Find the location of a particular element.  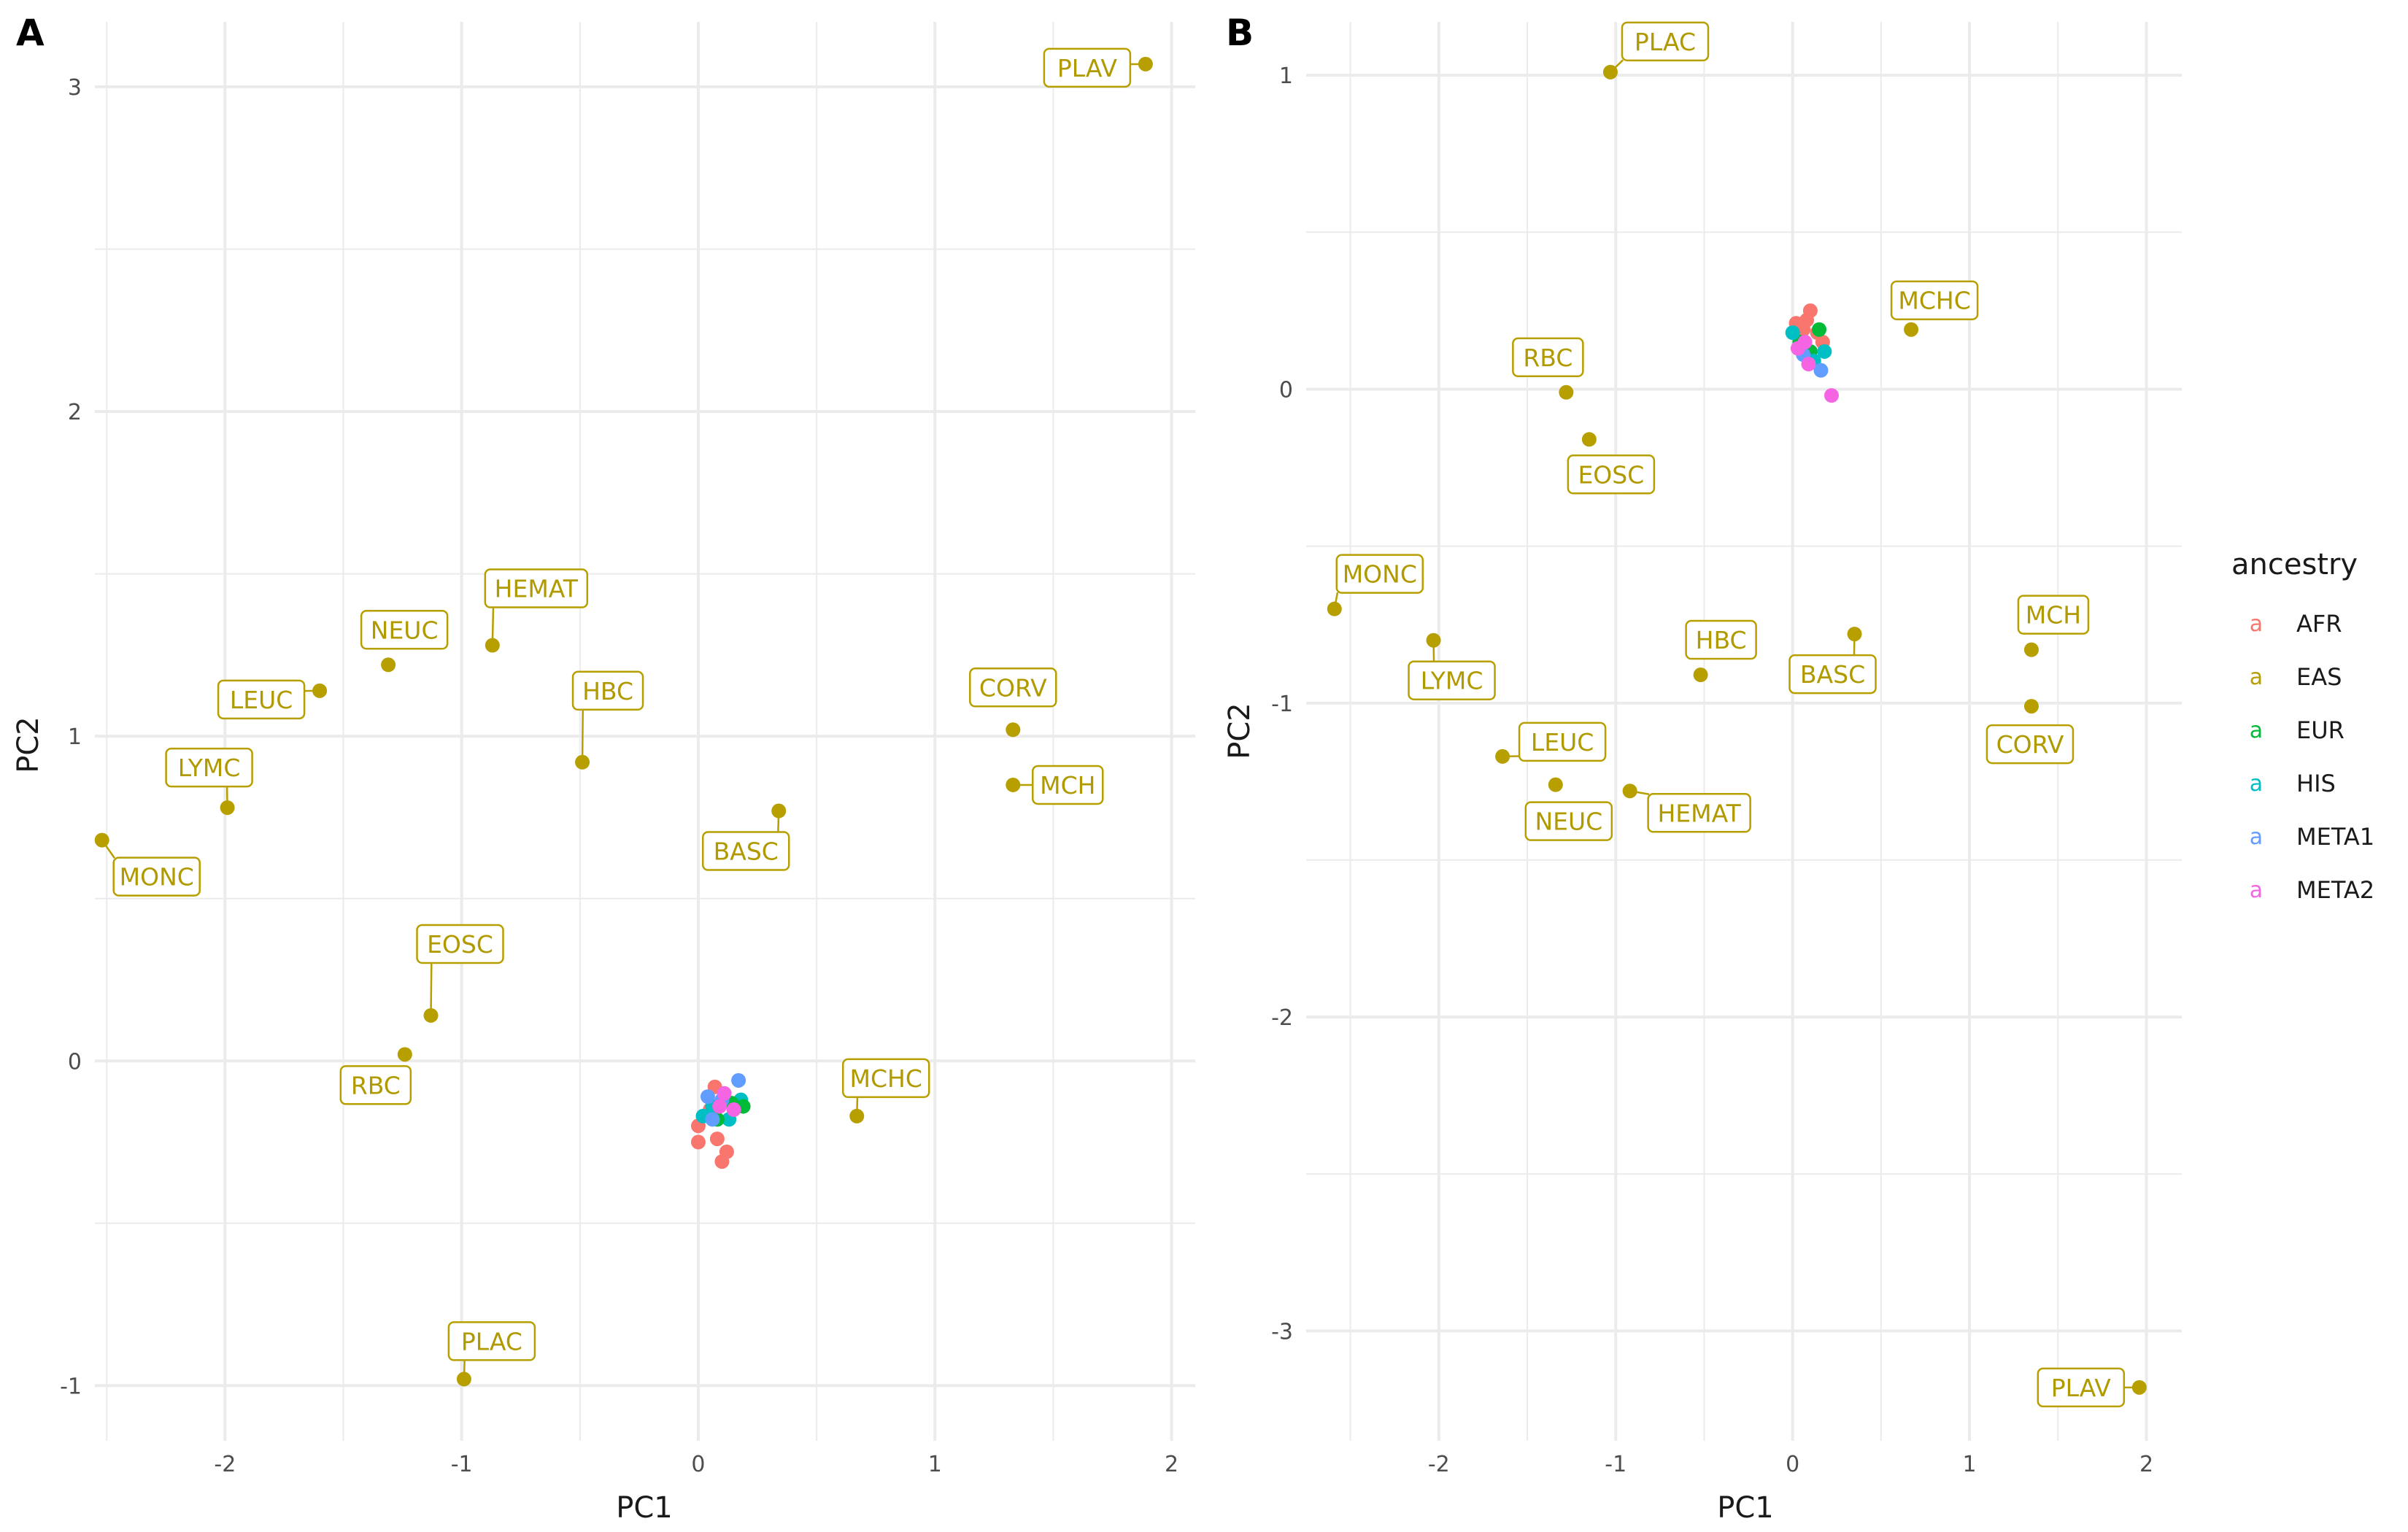

panel-a-y-axis-title: PC2 is located at coordinates (29, 745).